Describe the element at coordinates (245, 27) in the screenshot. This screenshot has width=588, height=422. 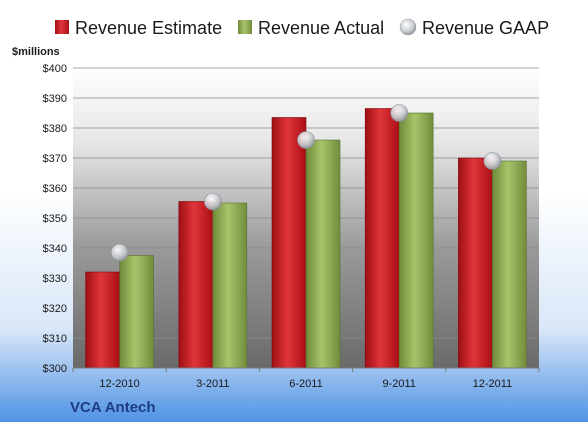
I see `legend-swatch-actual` at that location.